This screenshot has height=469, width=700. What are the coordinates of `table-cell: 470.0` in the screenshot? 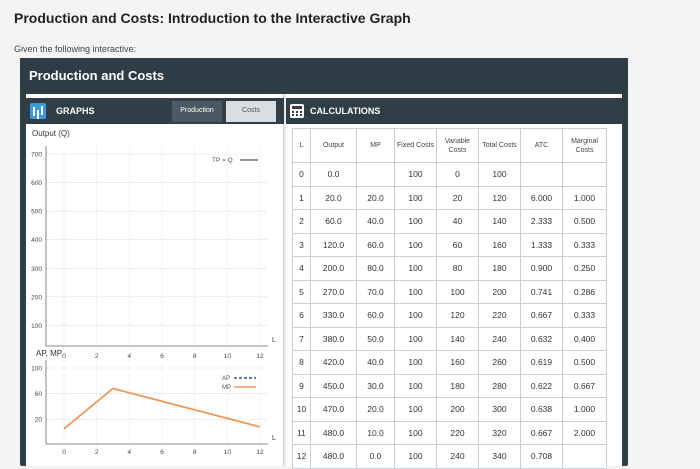 It's located at (333, 409).